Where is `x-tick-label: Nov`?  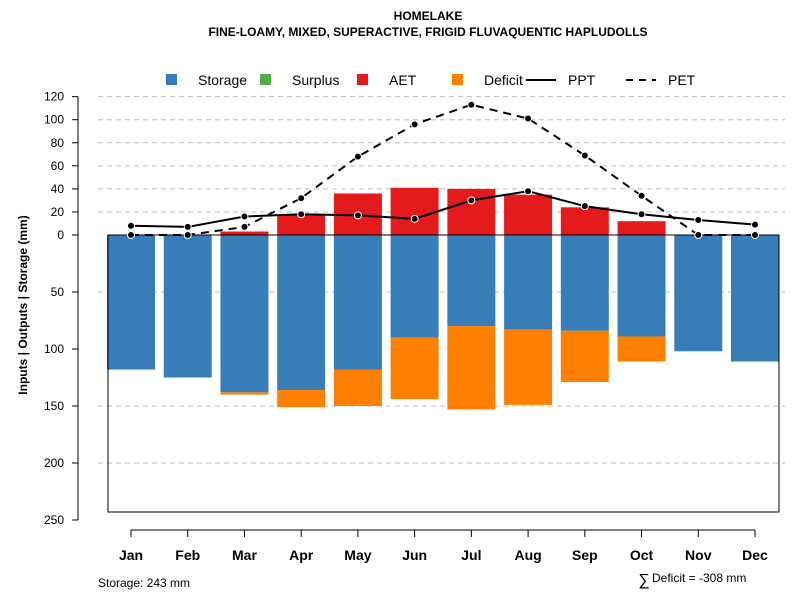
x-tick-label: Nov is located at coordinates (698, 555).